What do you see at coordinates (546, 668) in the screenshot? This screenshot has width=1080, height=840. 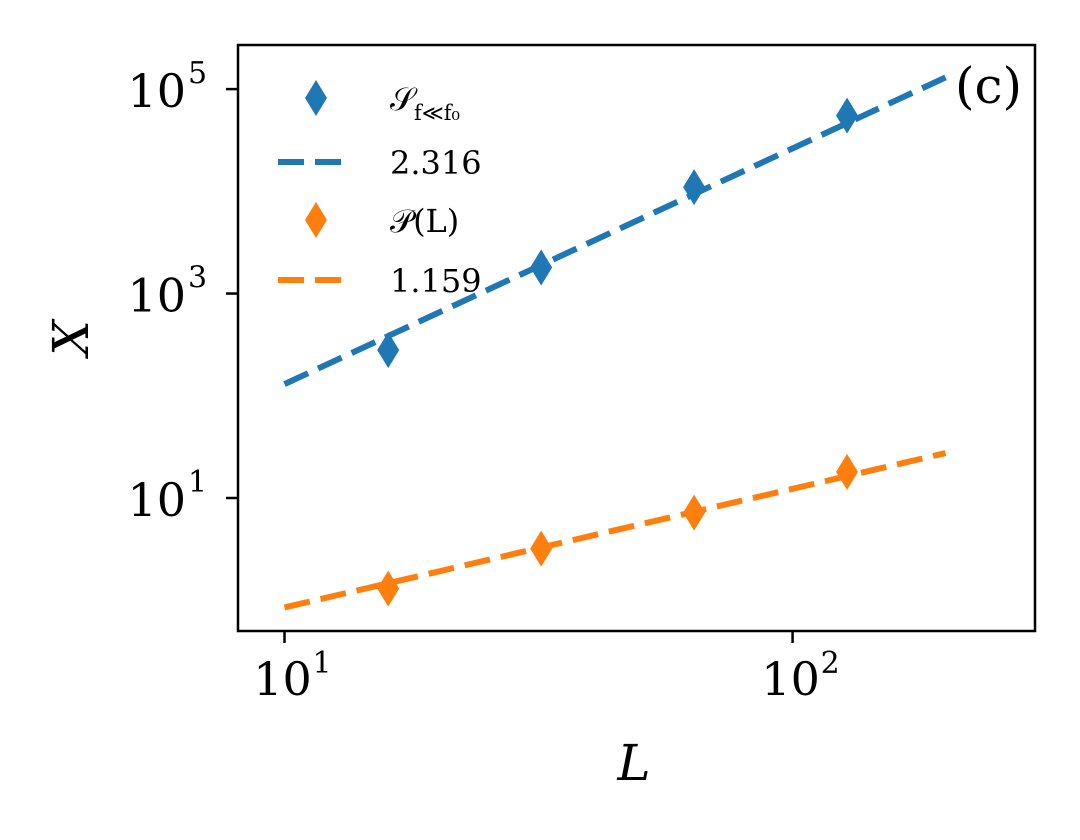 I see `x-axis: 10 1 10 2` at bounding box center [546, 668].